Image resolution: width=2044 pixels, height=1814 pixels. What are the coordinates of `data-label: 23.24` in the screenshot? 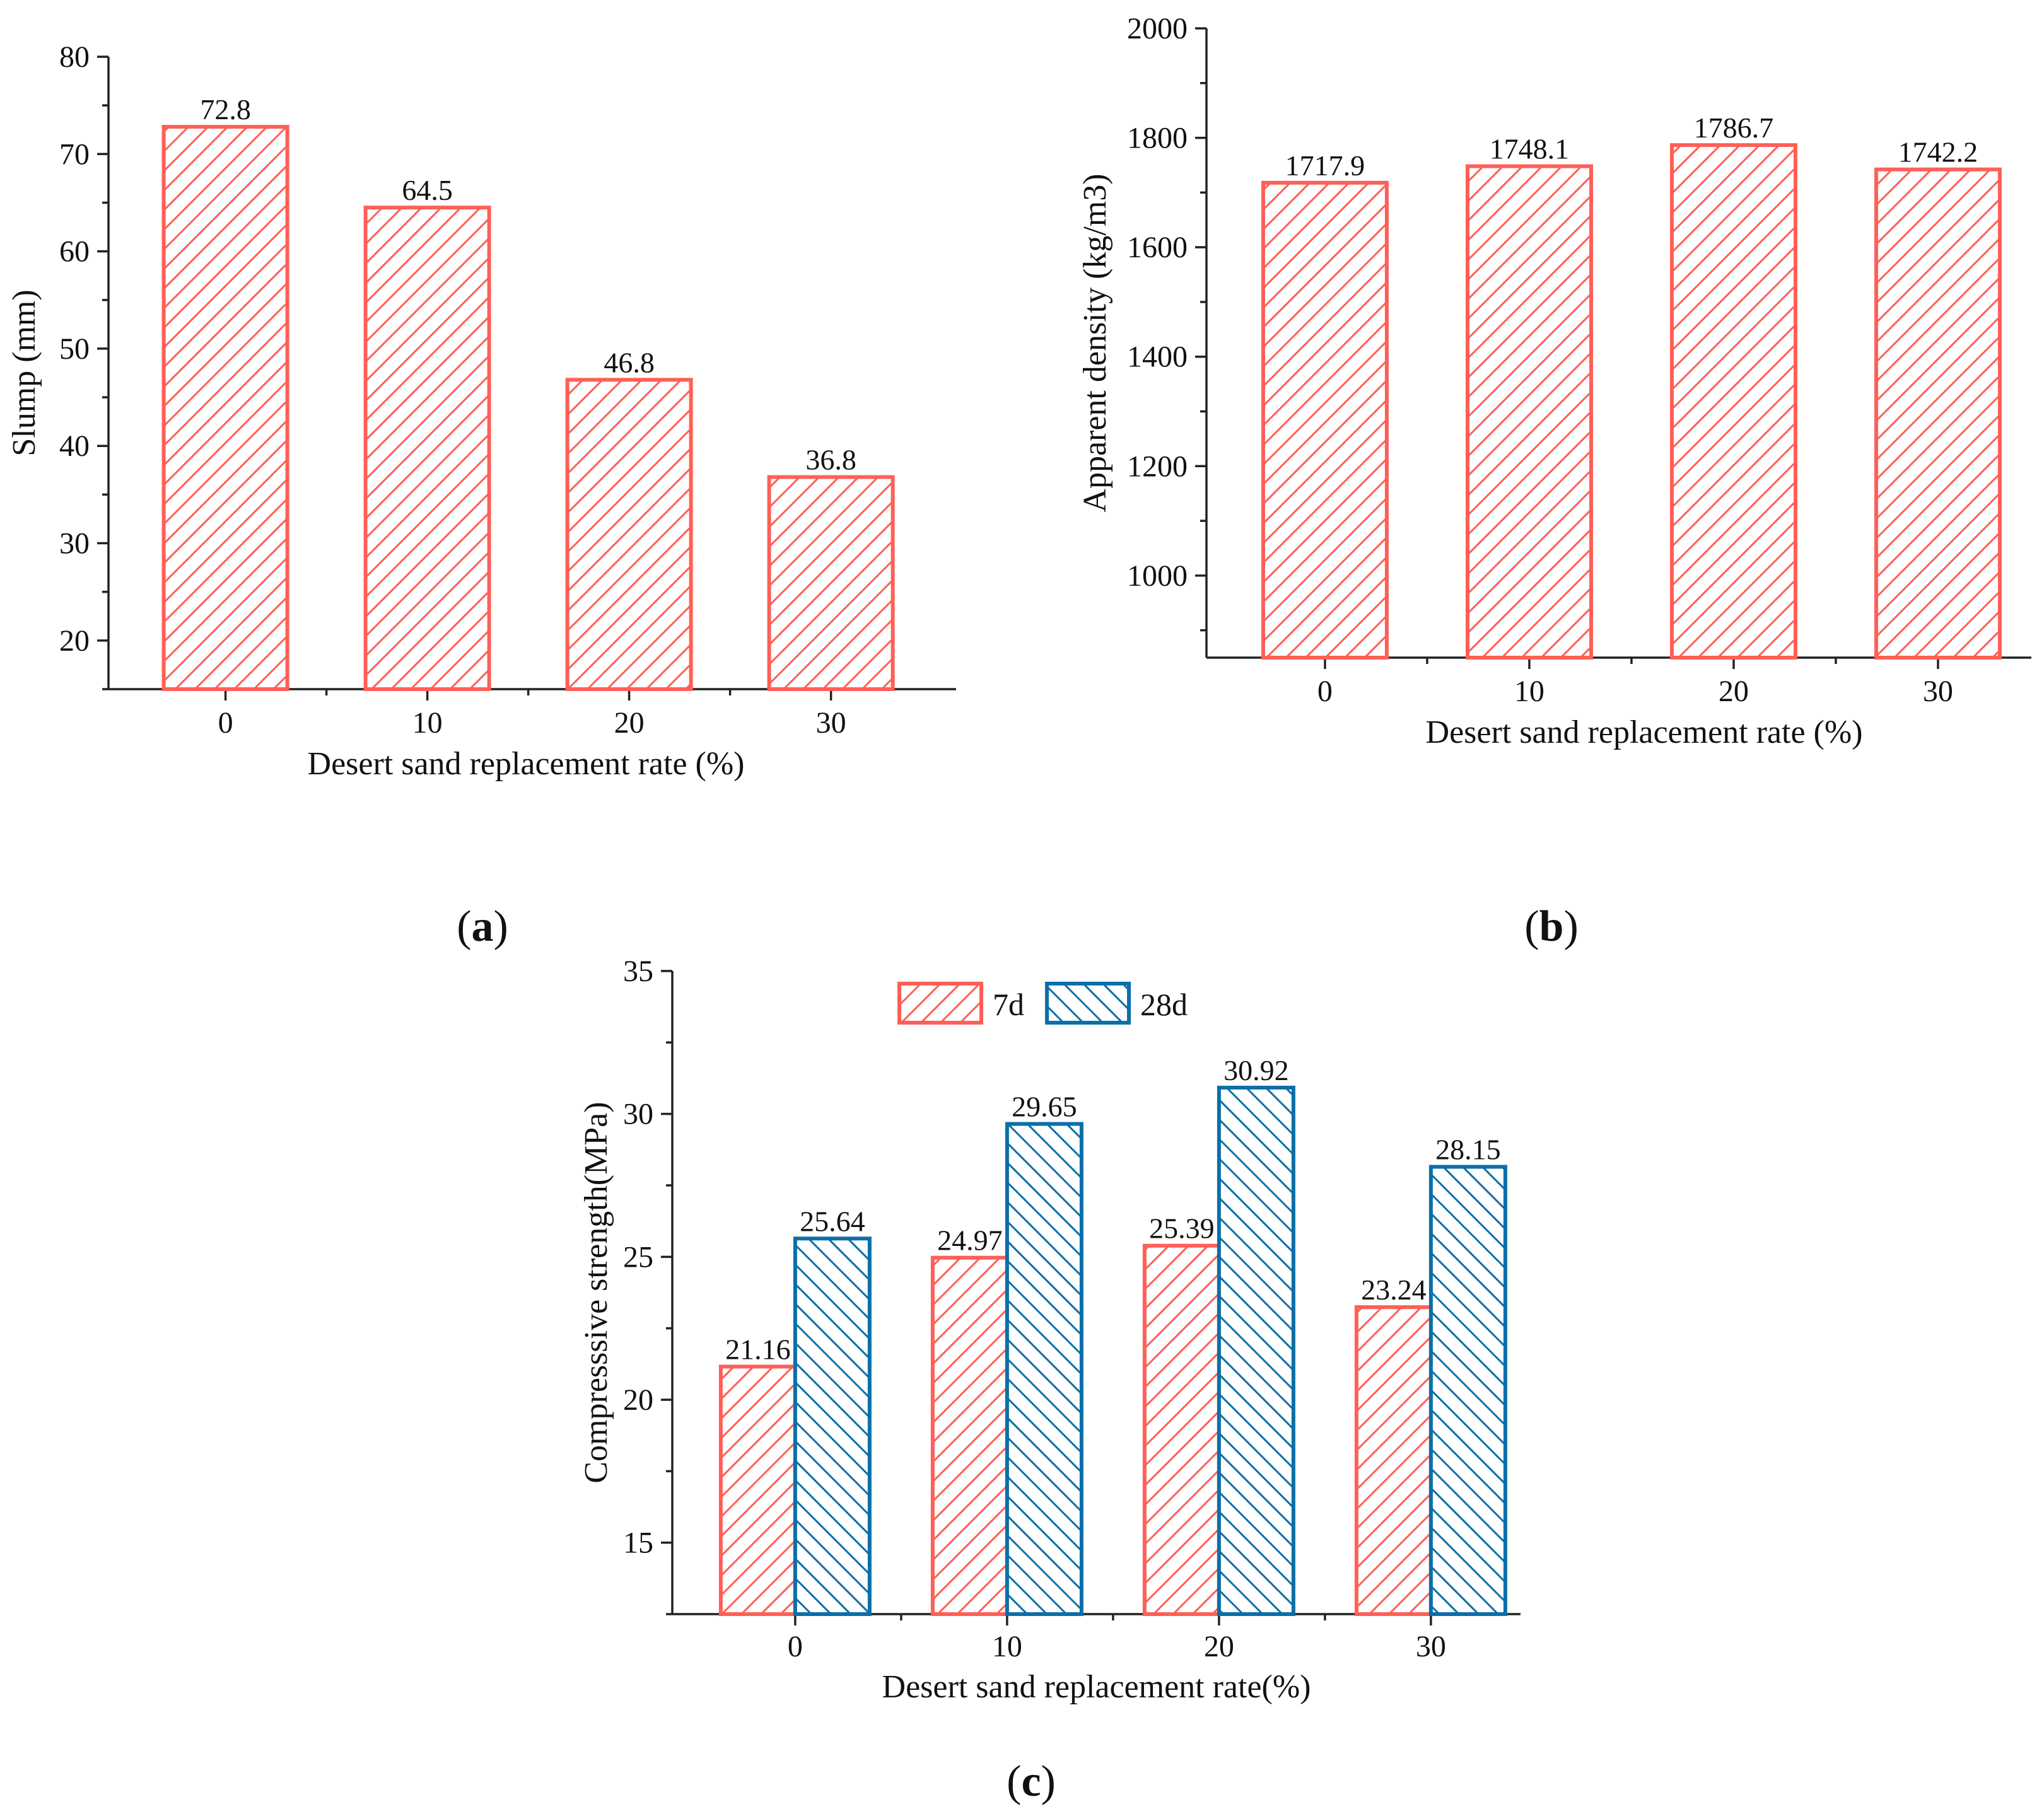 It's located at (1394, 1290).